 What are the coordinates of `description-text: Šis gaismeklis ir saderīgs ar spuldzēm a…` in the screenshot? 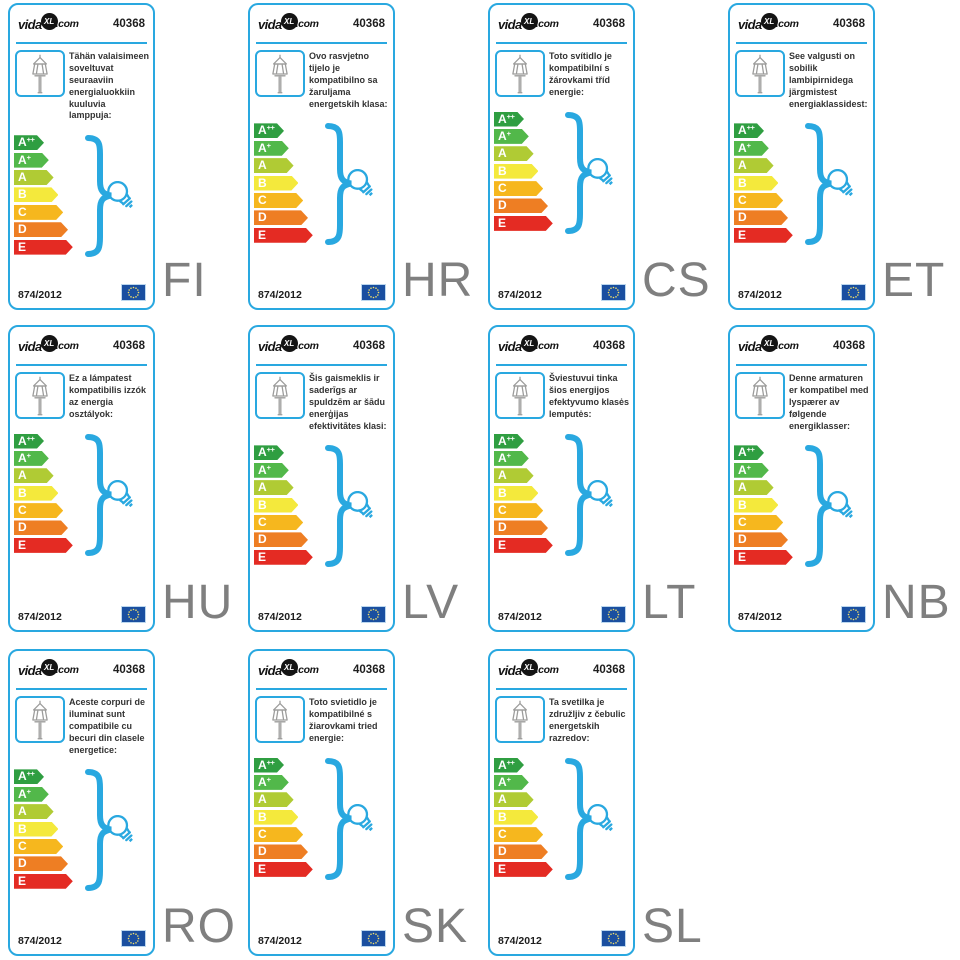 It's located at (348, 402).